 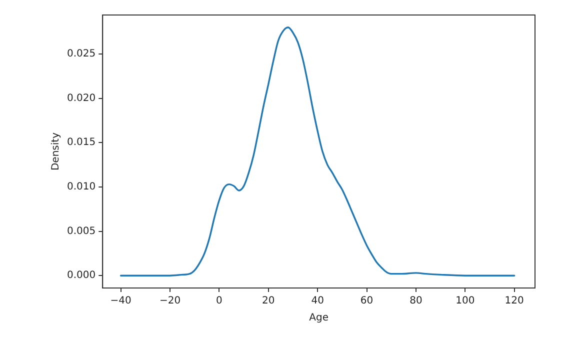 What do you see at coordinates (81, 54) in the screenshot?
I see `y-tick-label: 0.025` at bounding box center [81, 54].